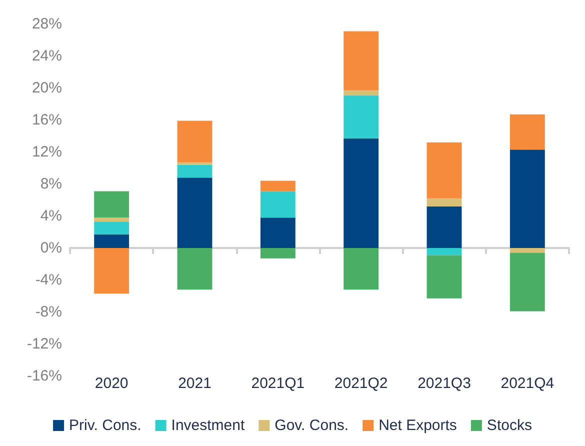 The width and height of the screenshot is (585, 446). What do you see at coordinates (417, 425) in the screenshot?
I see `legend-label: Net Exports` at bounding box center [417, 425].